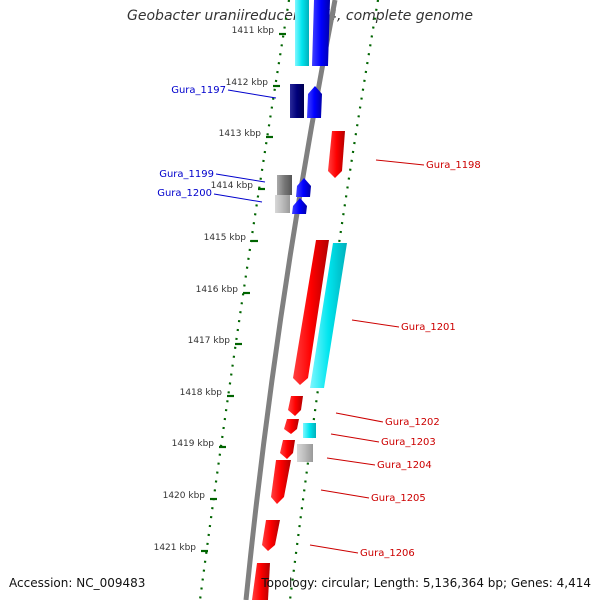 This screenshot has width=600, height=600. What do you see at coordinates (209, 341) in the screenshot?
I see `tick-label: 1417 kbp` at bounding box center [209, 341].